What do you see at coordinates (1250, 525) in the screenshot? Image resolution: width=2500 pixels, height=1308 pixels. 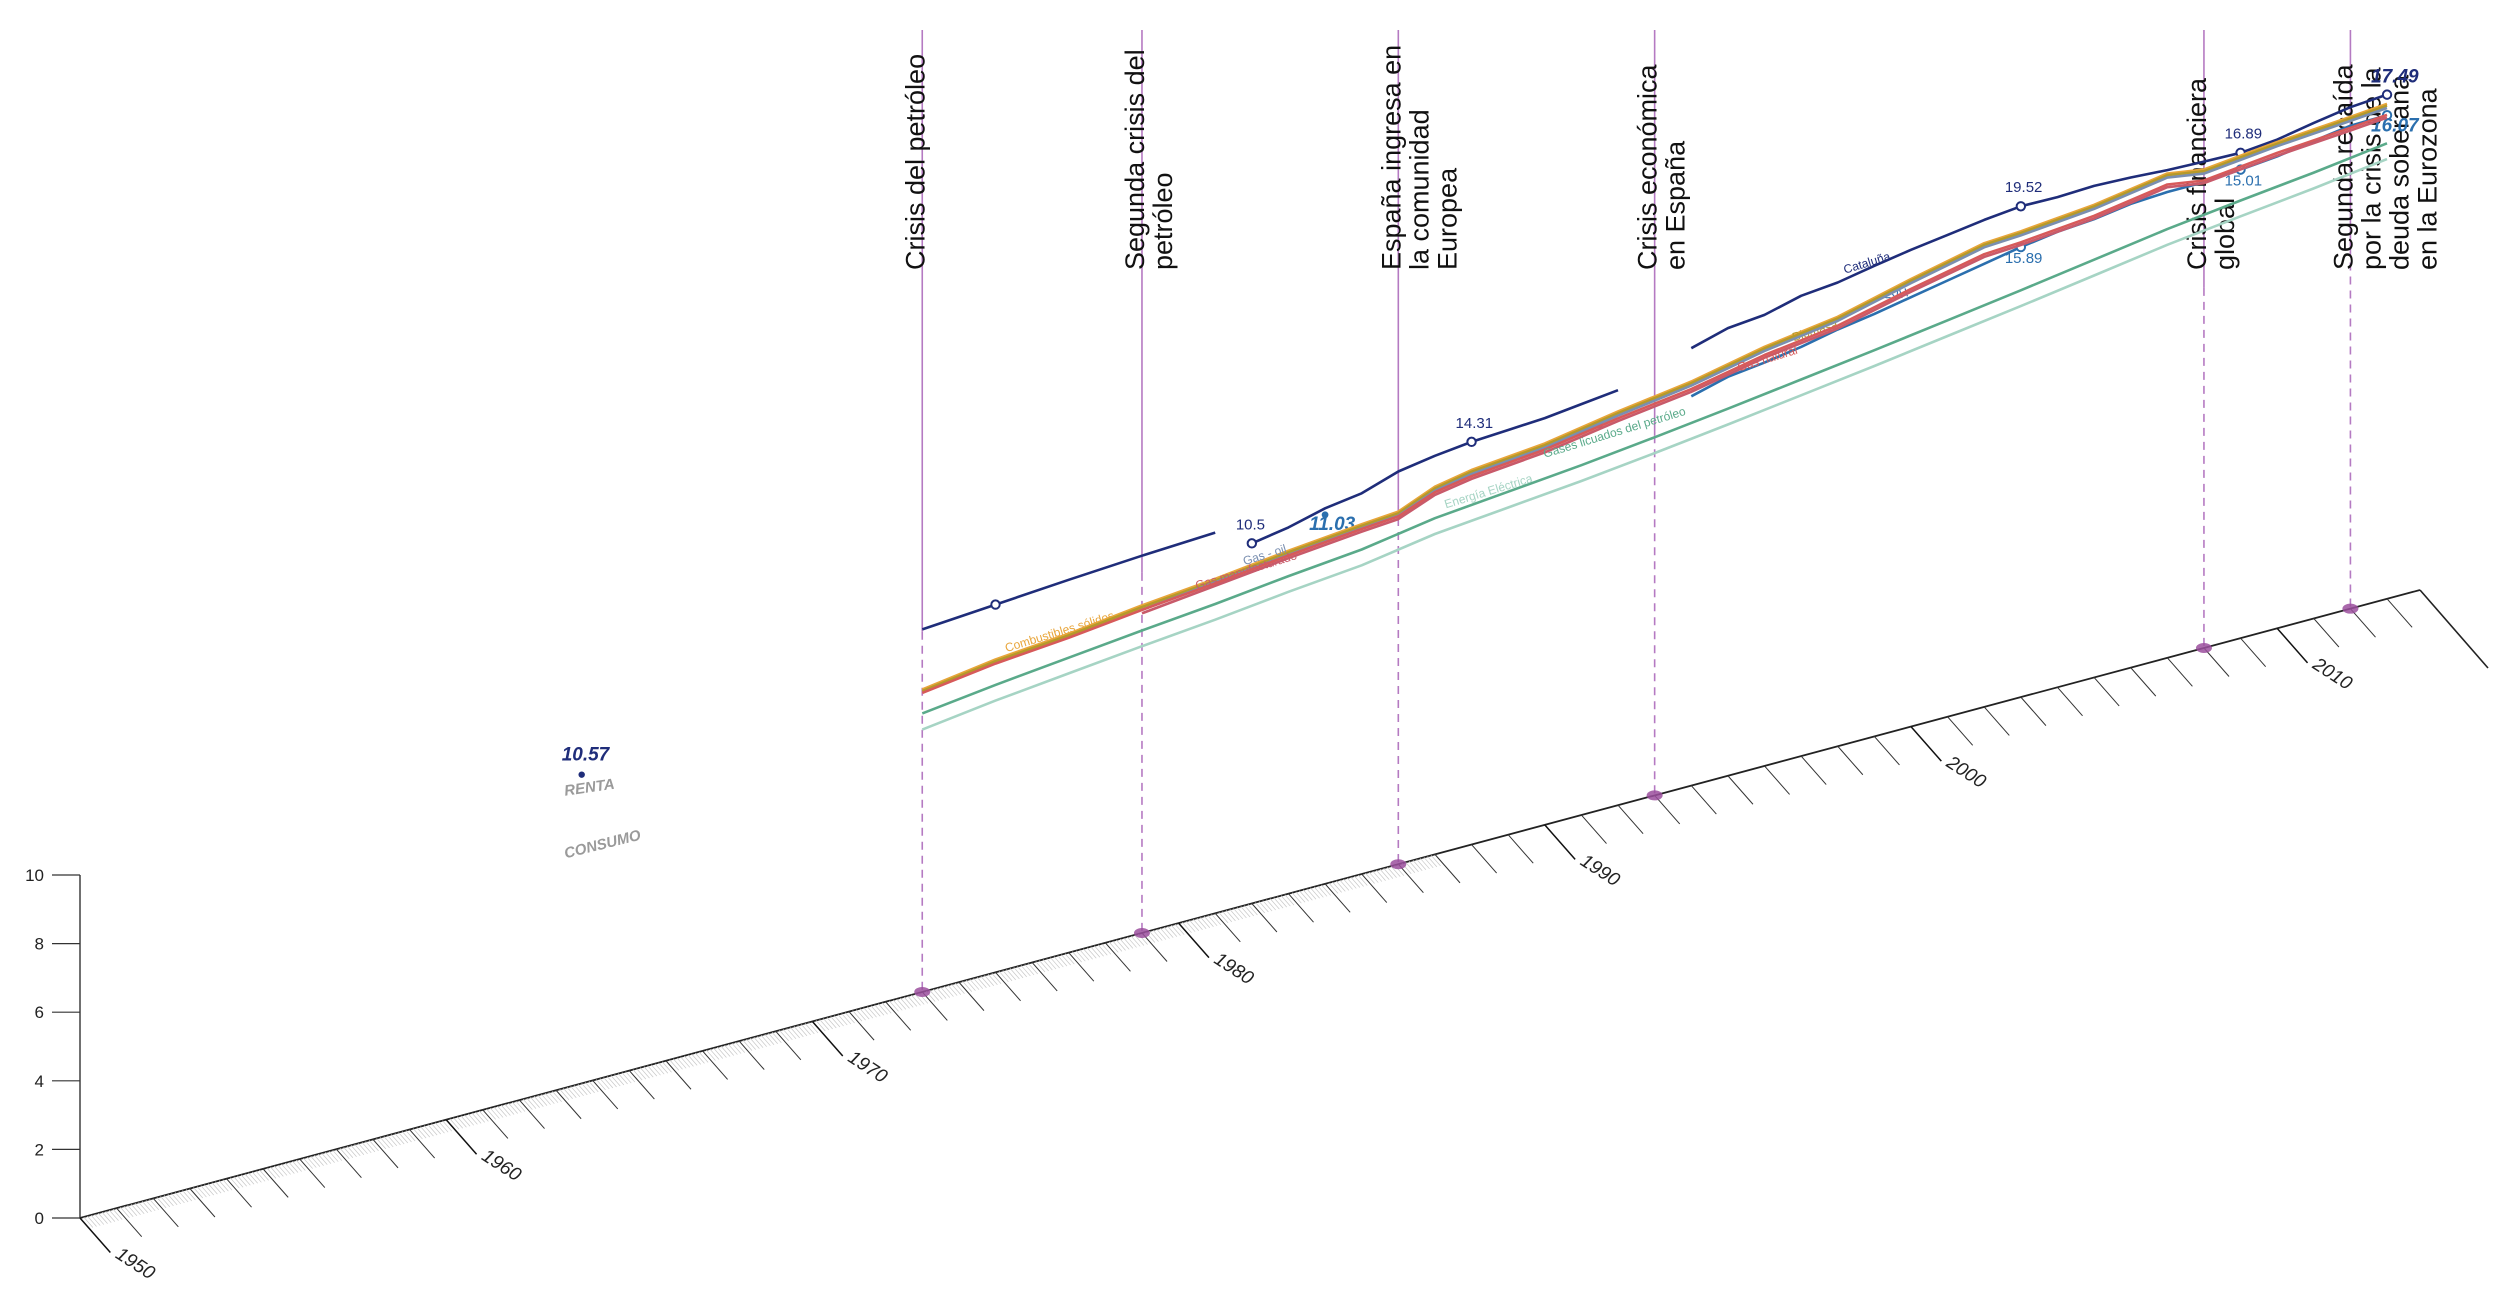 I see `value-label: 10.5` at bounding box center [1250, 525].